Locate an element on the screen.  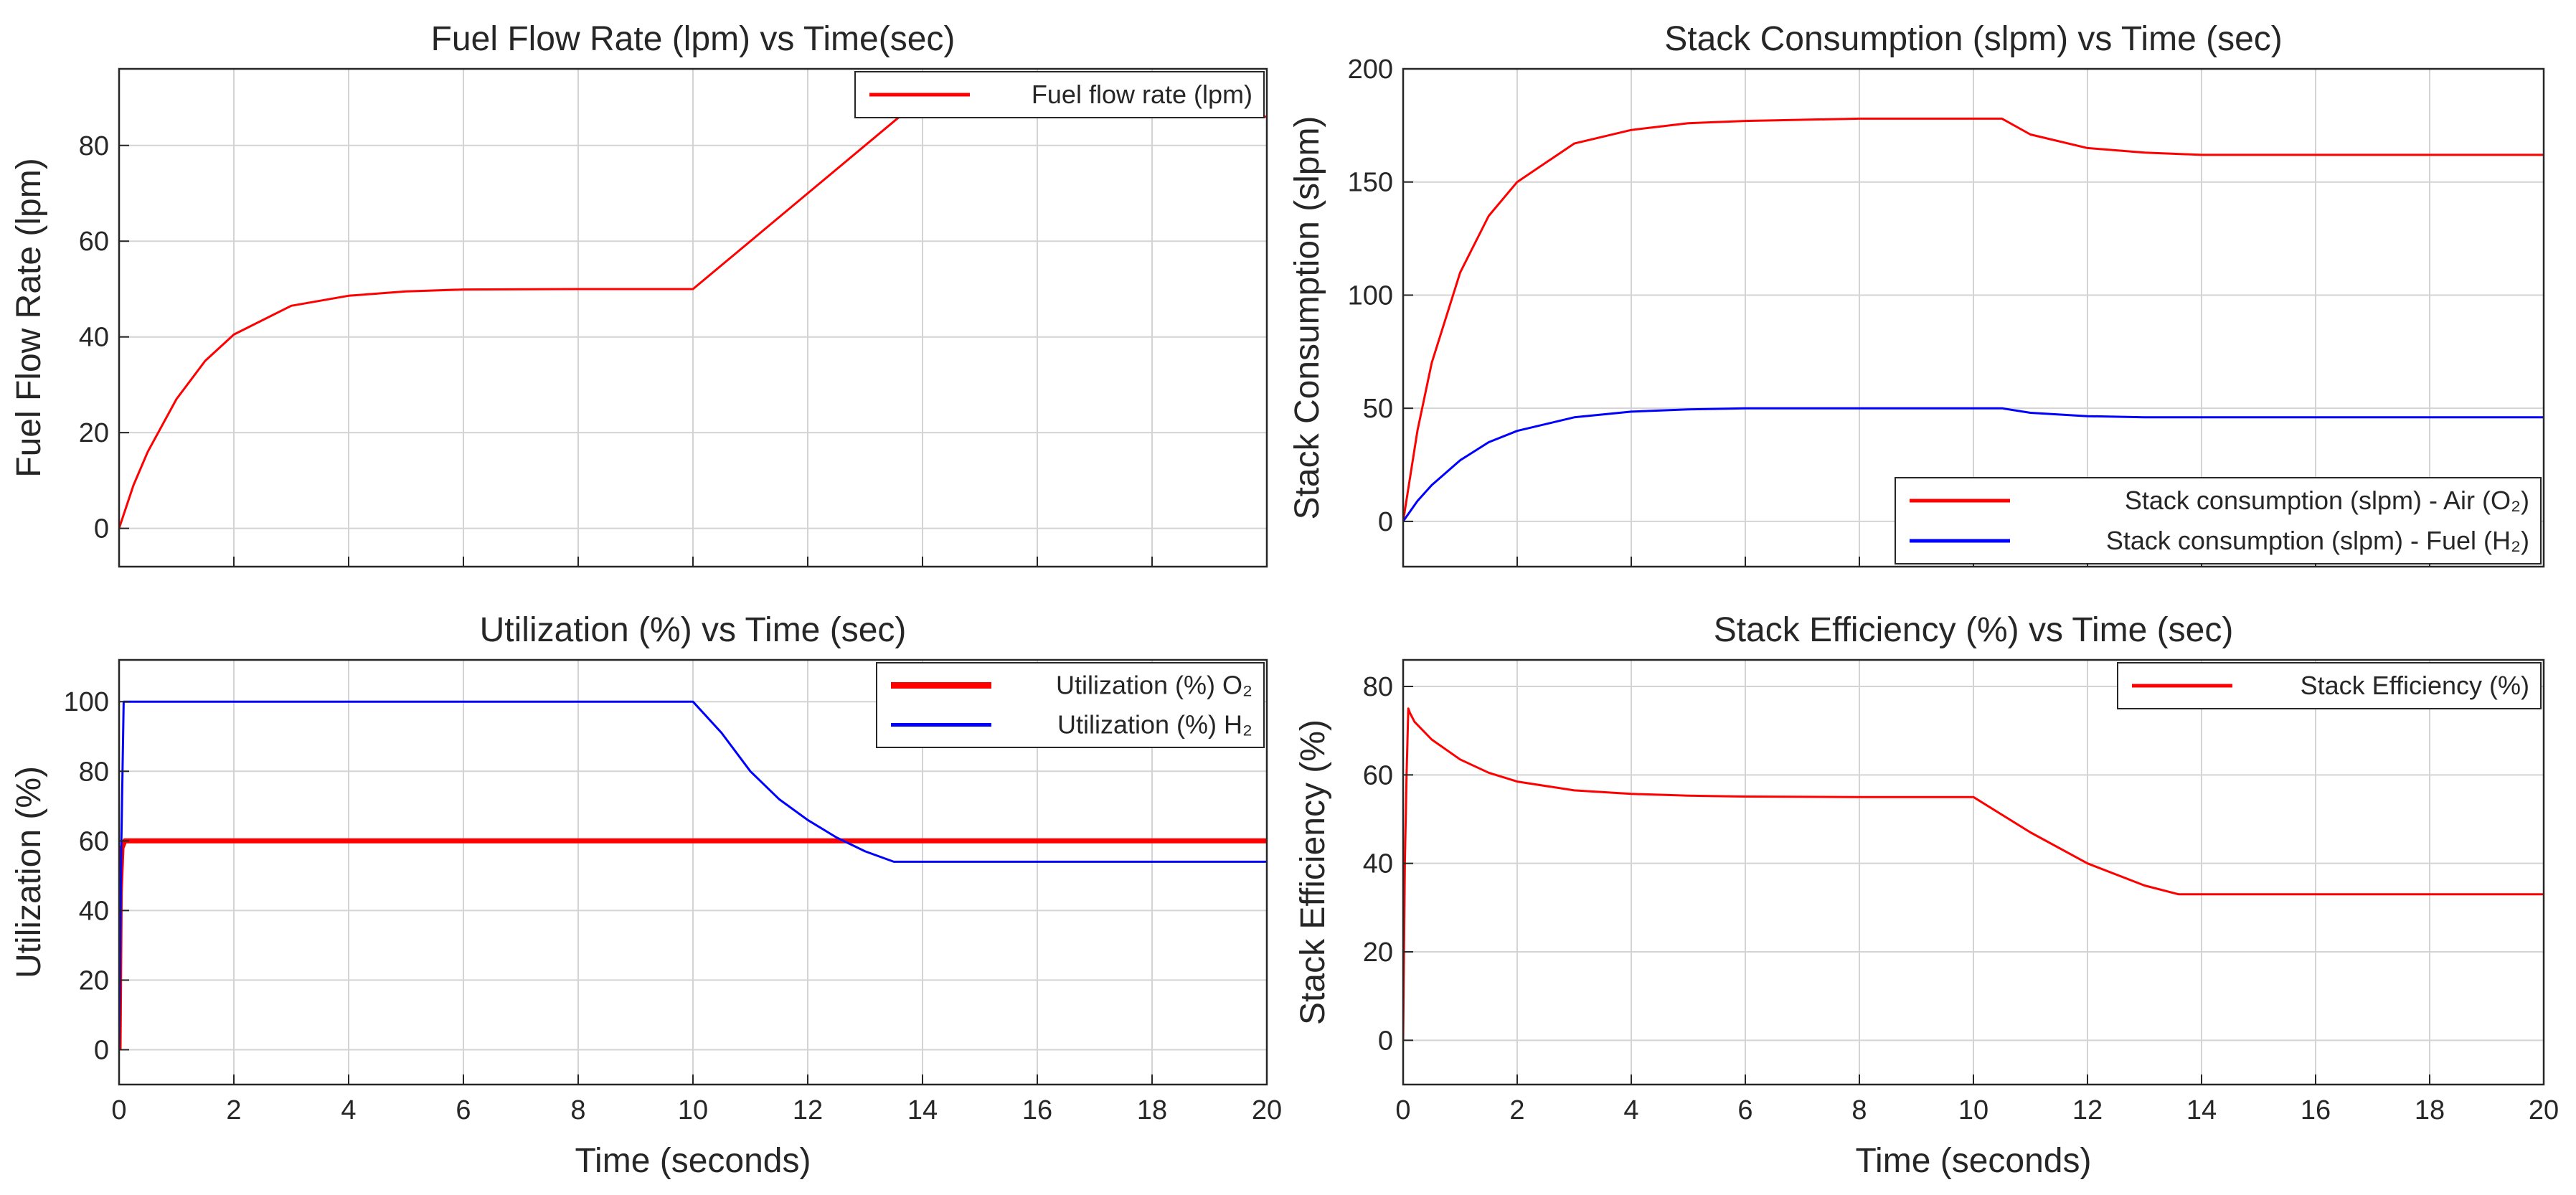
y-tick-label: 50 is located at coordinates (1378, 409).